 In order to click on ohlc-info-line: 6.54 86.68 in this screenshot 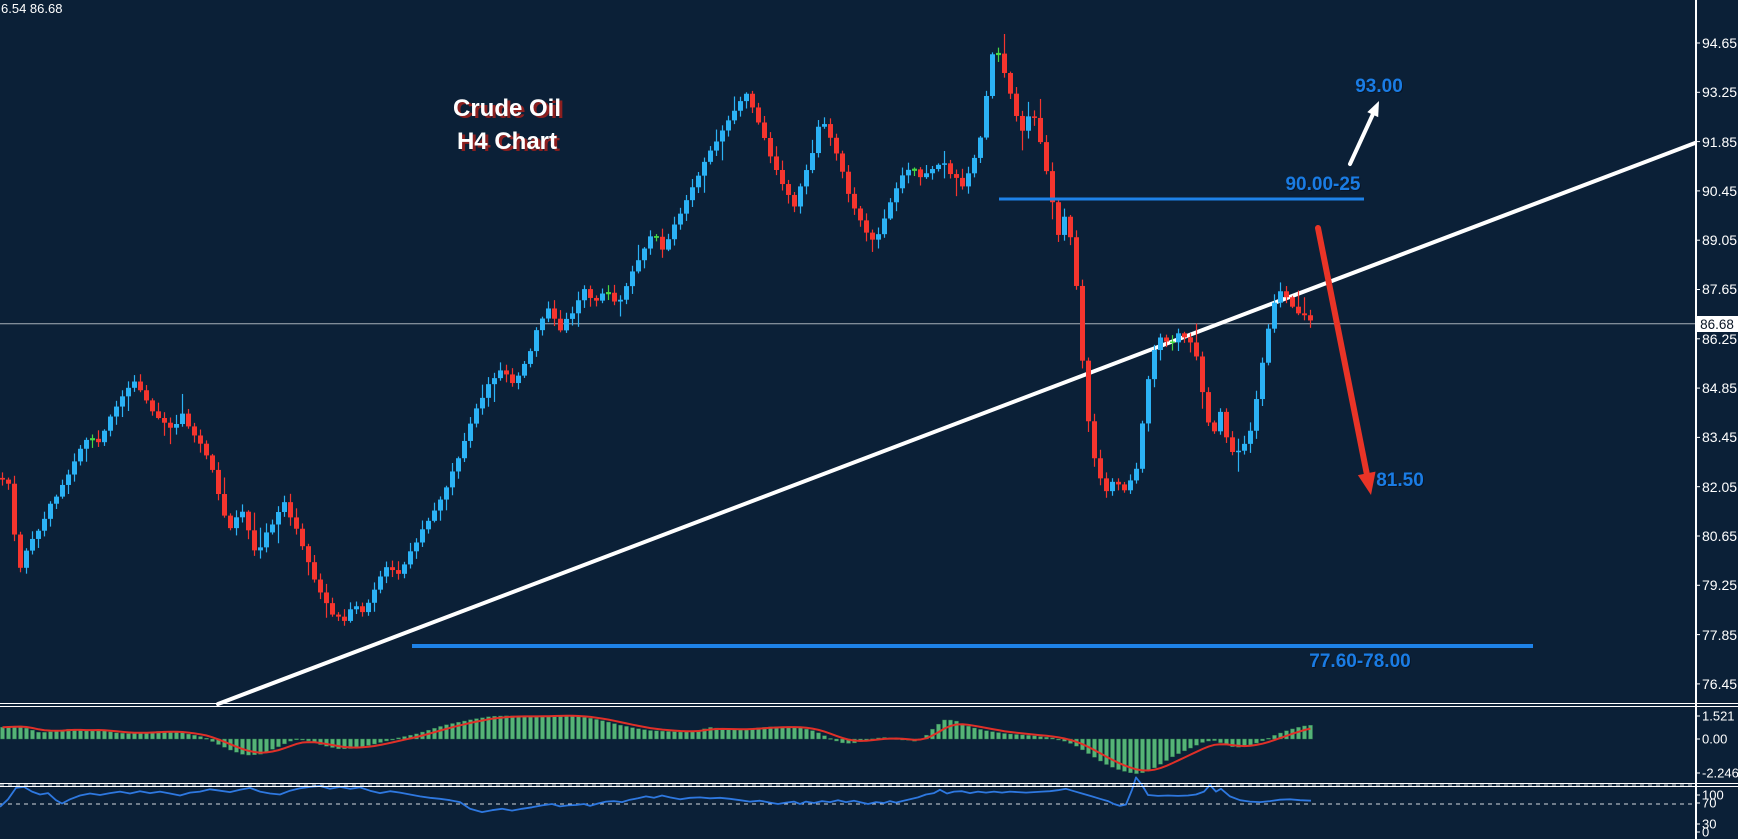, I will do `click(32, 8)`.